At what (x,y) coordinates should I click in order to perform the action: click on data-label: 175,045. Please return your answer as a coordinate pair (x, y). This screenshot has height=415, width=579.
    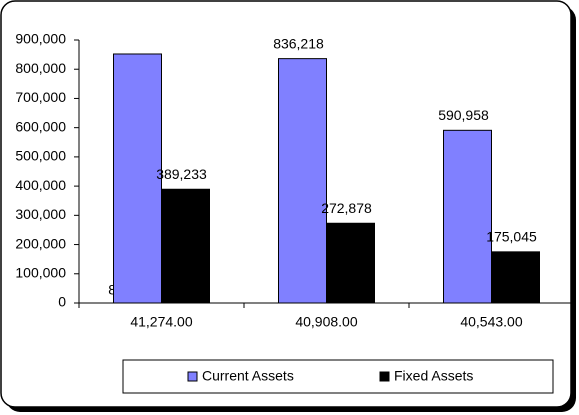
    Looking at the image, I should click on (511, 237).